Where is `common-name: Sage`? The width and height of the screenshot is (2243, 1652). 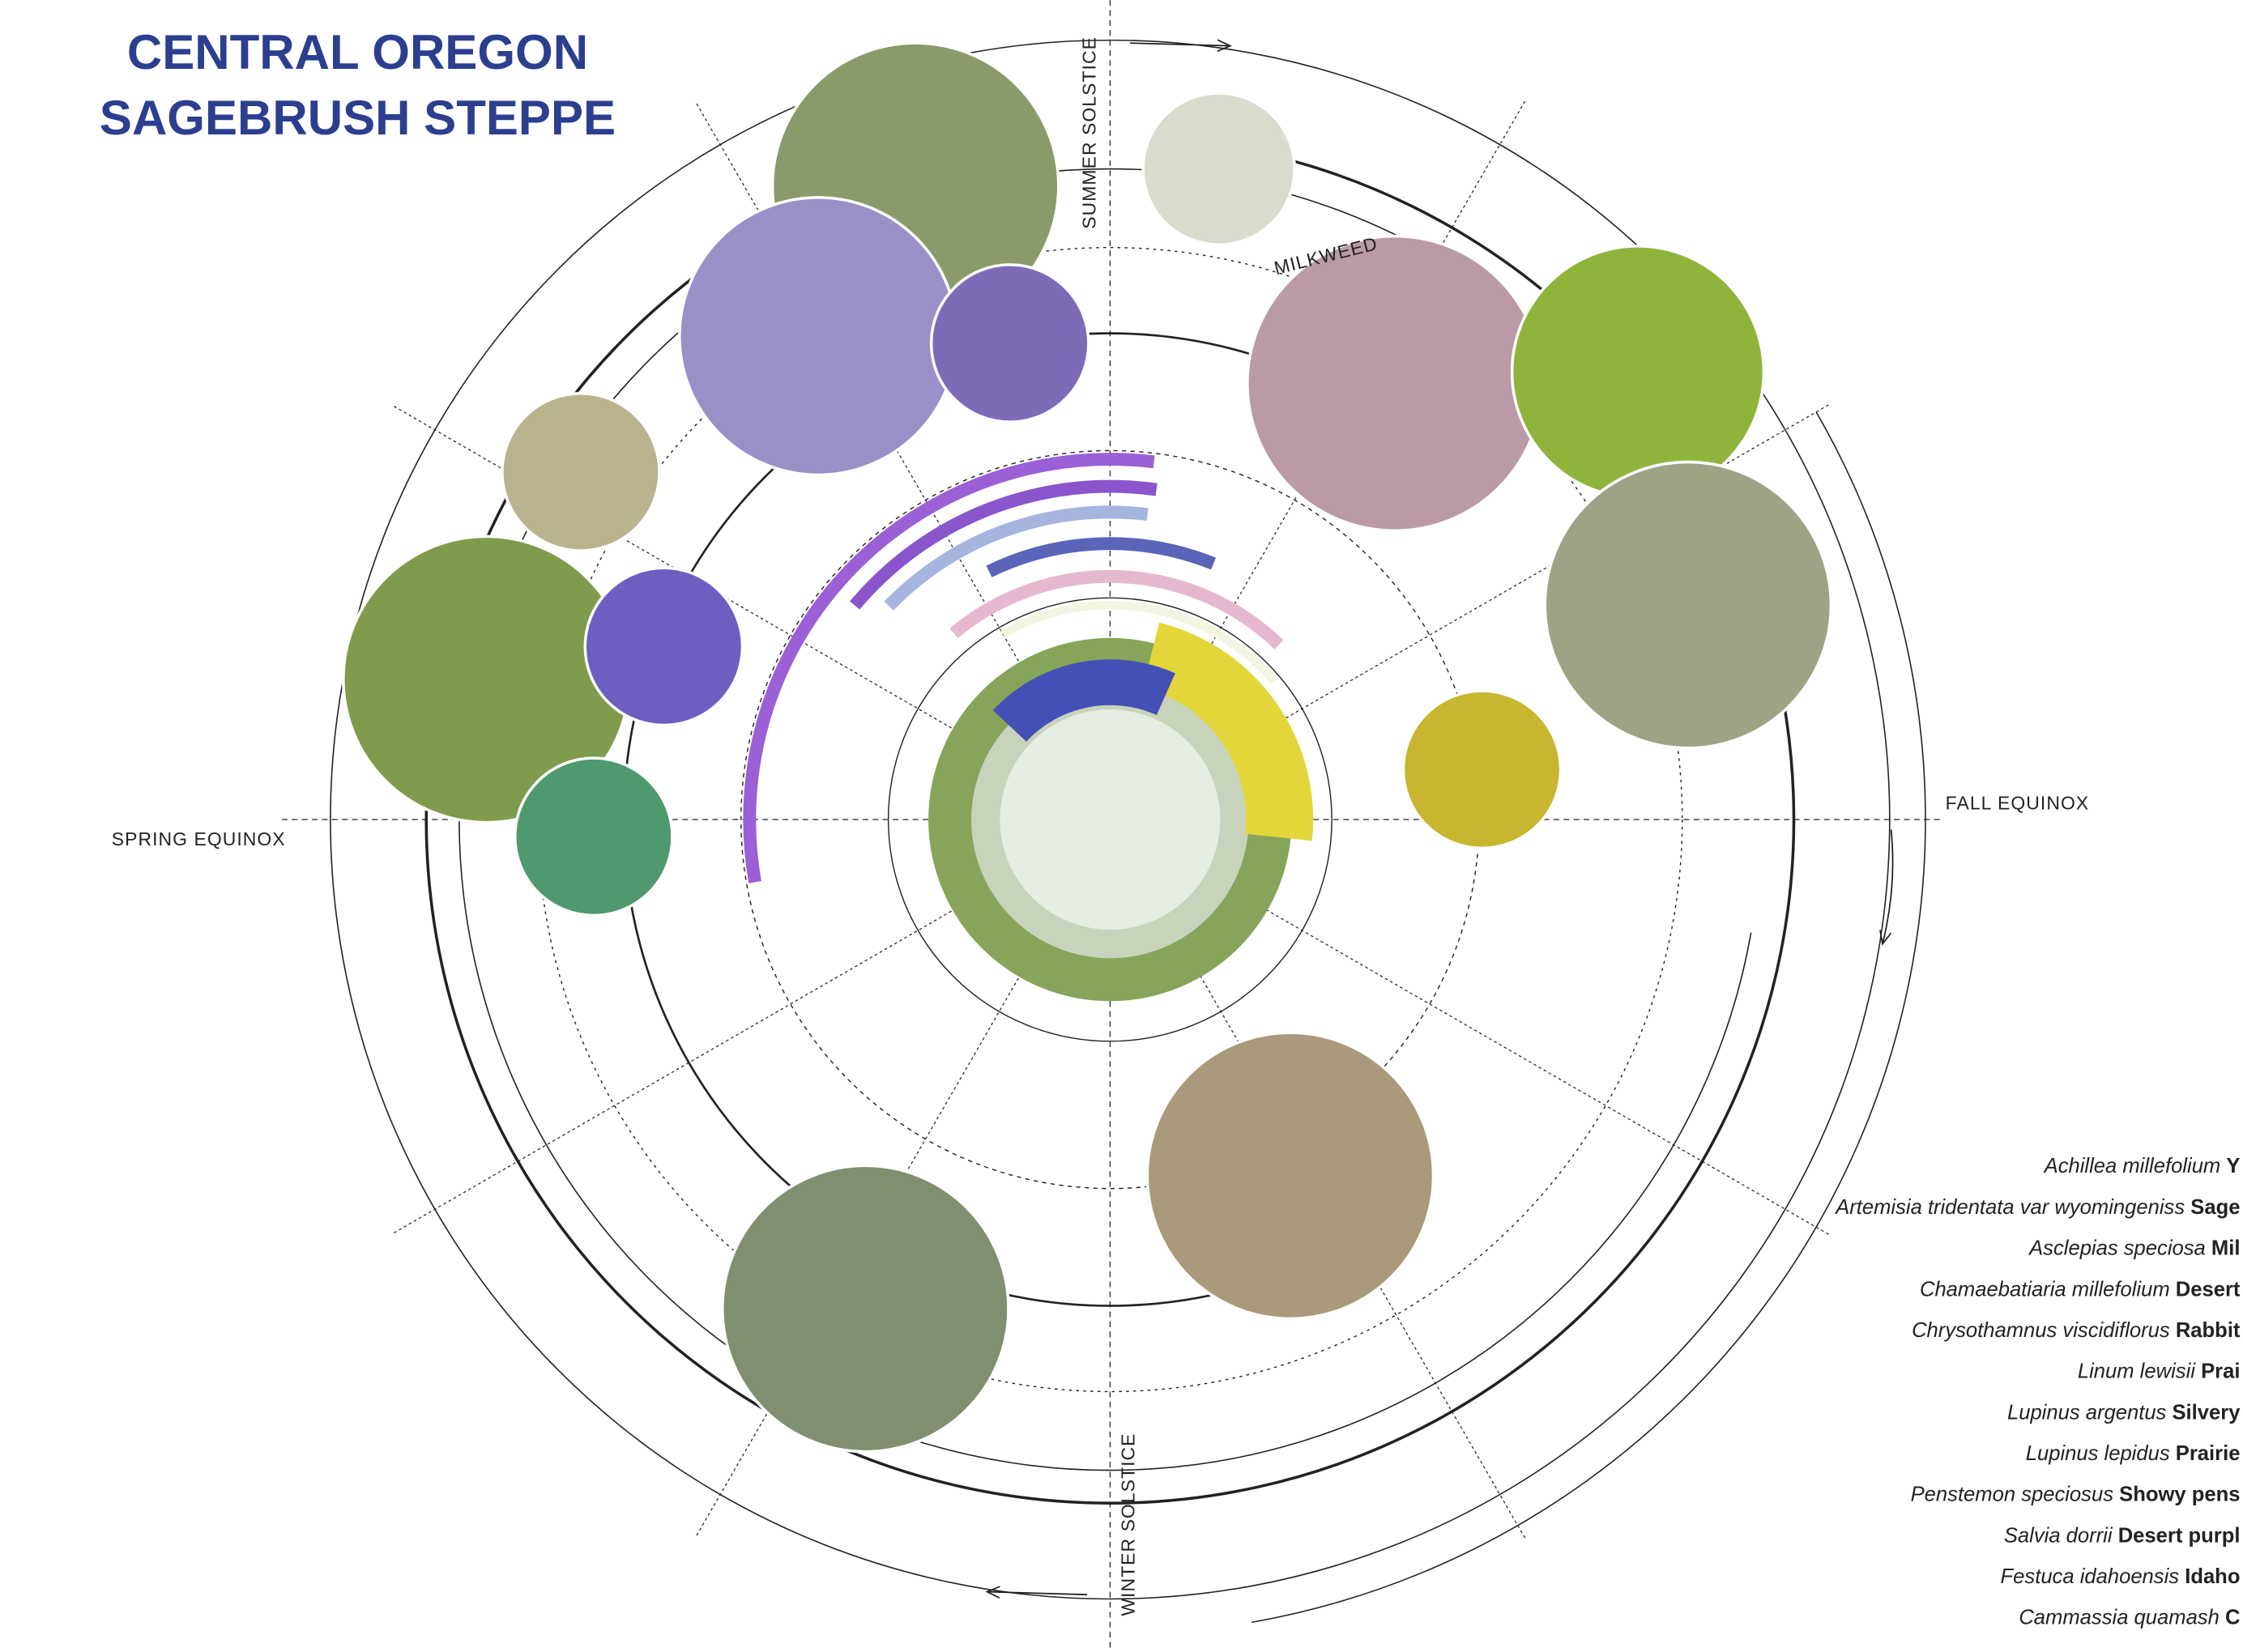
common-name: Sage is located at coordinates (2215, 1207).